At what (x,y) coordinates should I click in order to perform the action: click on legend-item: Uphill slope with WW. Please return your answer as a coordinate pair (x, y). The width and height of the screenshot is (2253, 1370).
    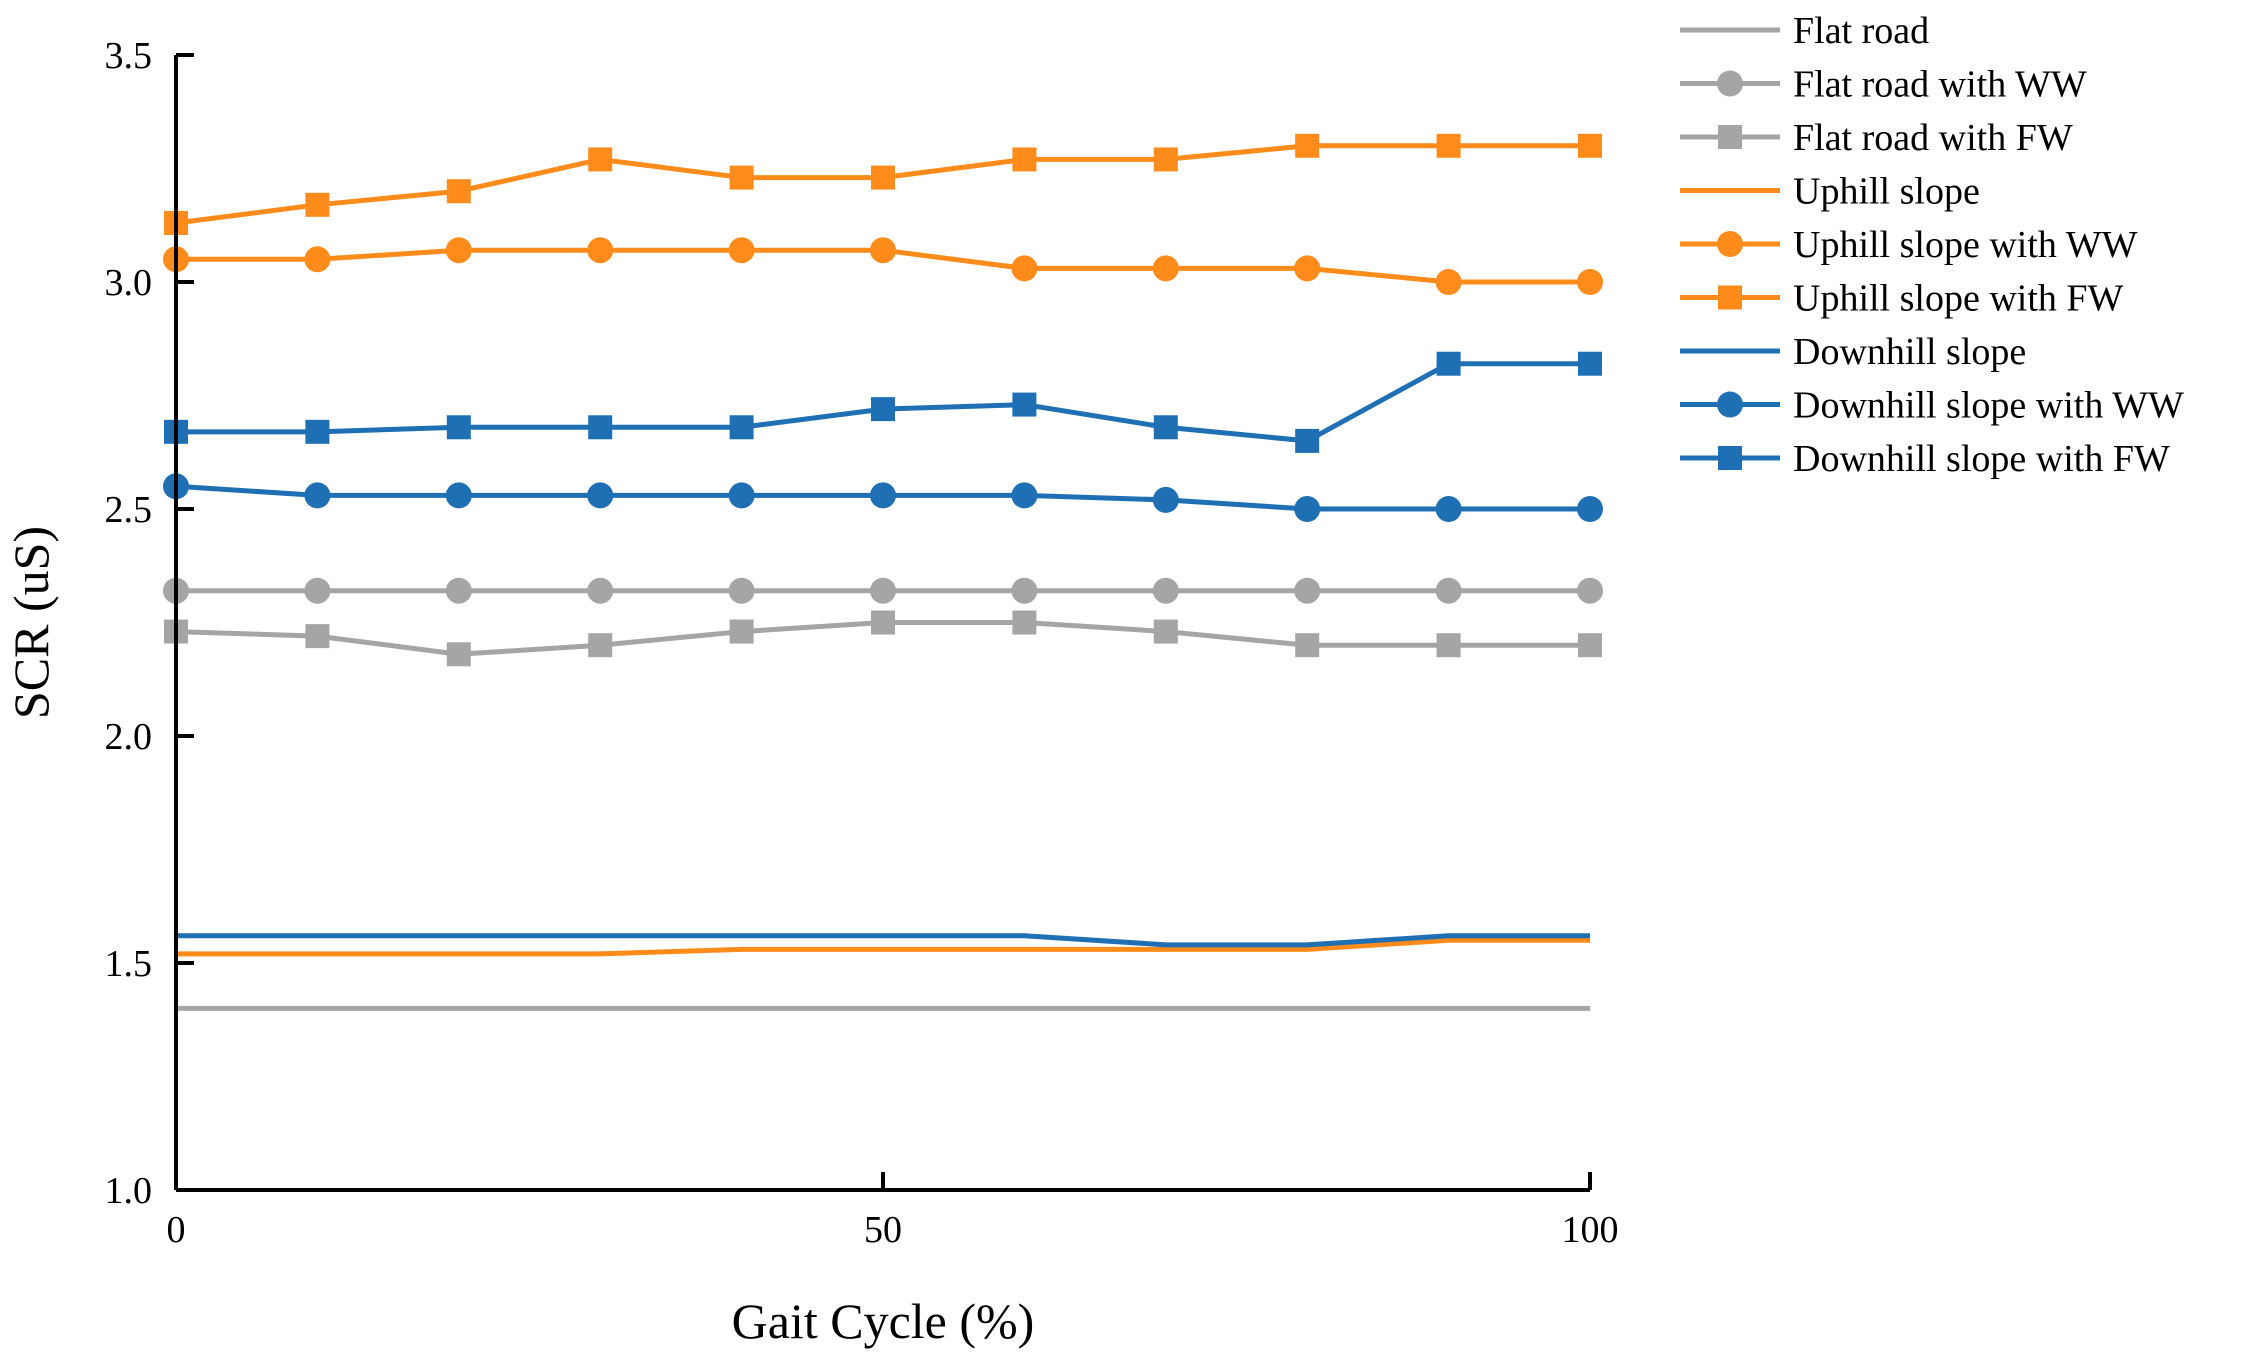
    Looking at the image, I should click on (1909, 245).